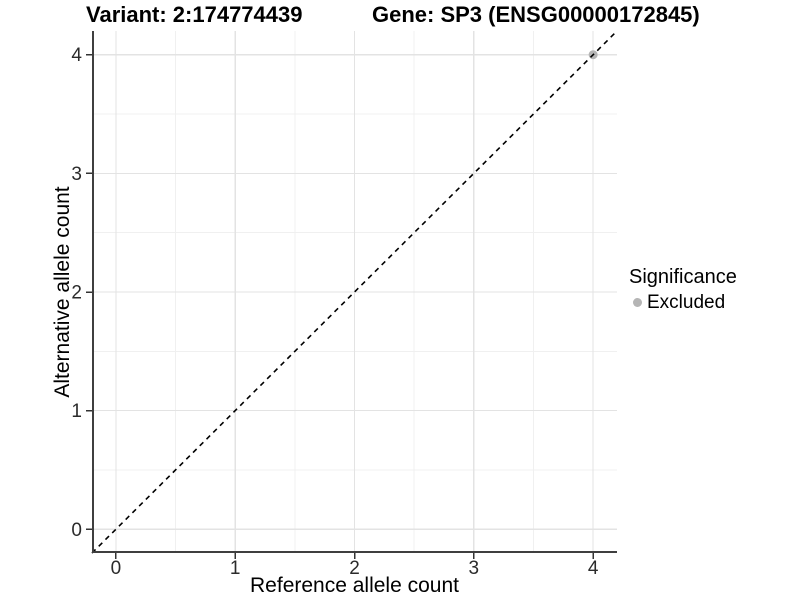  Describe the element at coordinates (683, 289) in the screenshot. I see `legend: Significance Excluded` at that location.